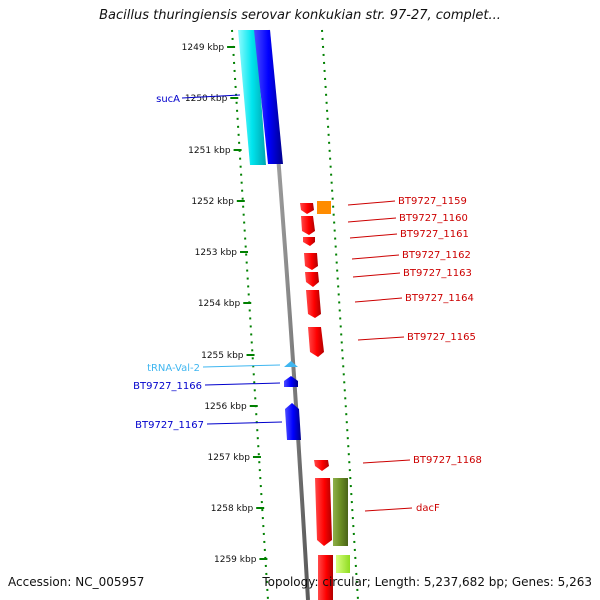  What do you see at coordinates (169, 425) in the screenshot?
I see `feature-label-bt9727-1167: BT9727_1167` at bounding box center [169, 425].